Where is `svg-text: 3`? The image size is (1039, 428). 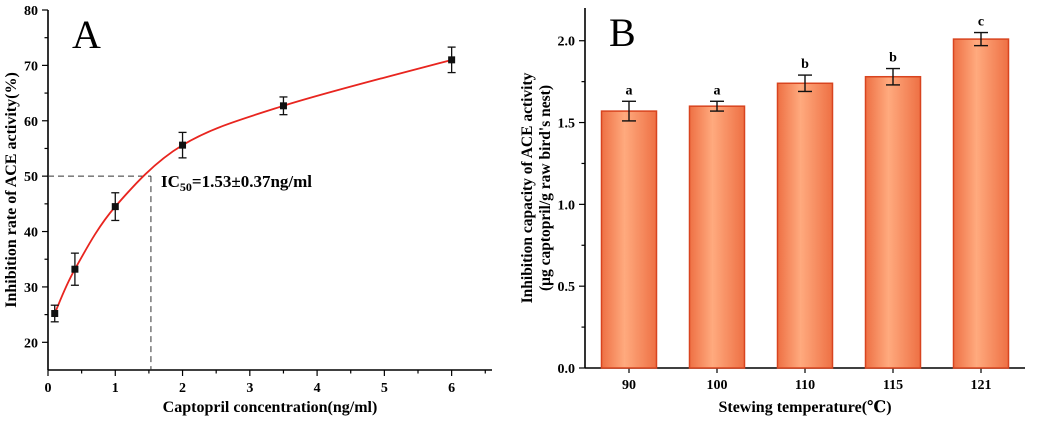 svg-text: 3 is located at coordinates (249, 388).